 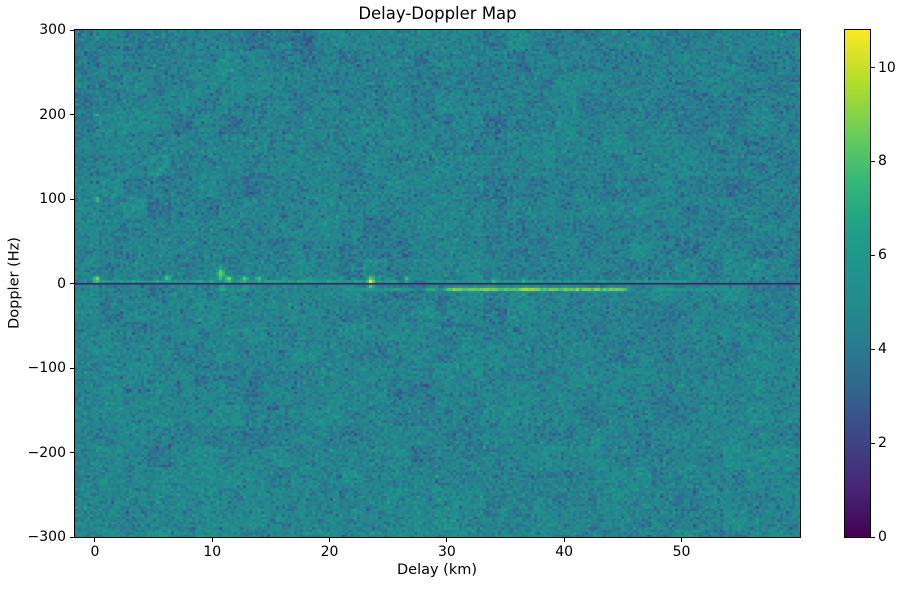 I want to click on y-tick-label: 300, so click(x=52, y=30).